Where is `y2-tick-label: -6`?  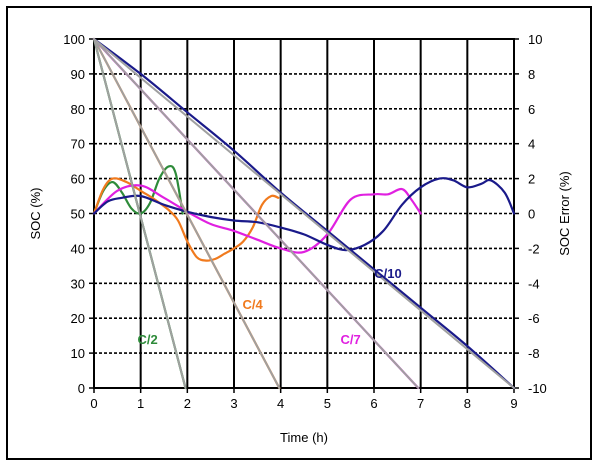 y2-tick-label: -6 is located at coordinates (534, 318).